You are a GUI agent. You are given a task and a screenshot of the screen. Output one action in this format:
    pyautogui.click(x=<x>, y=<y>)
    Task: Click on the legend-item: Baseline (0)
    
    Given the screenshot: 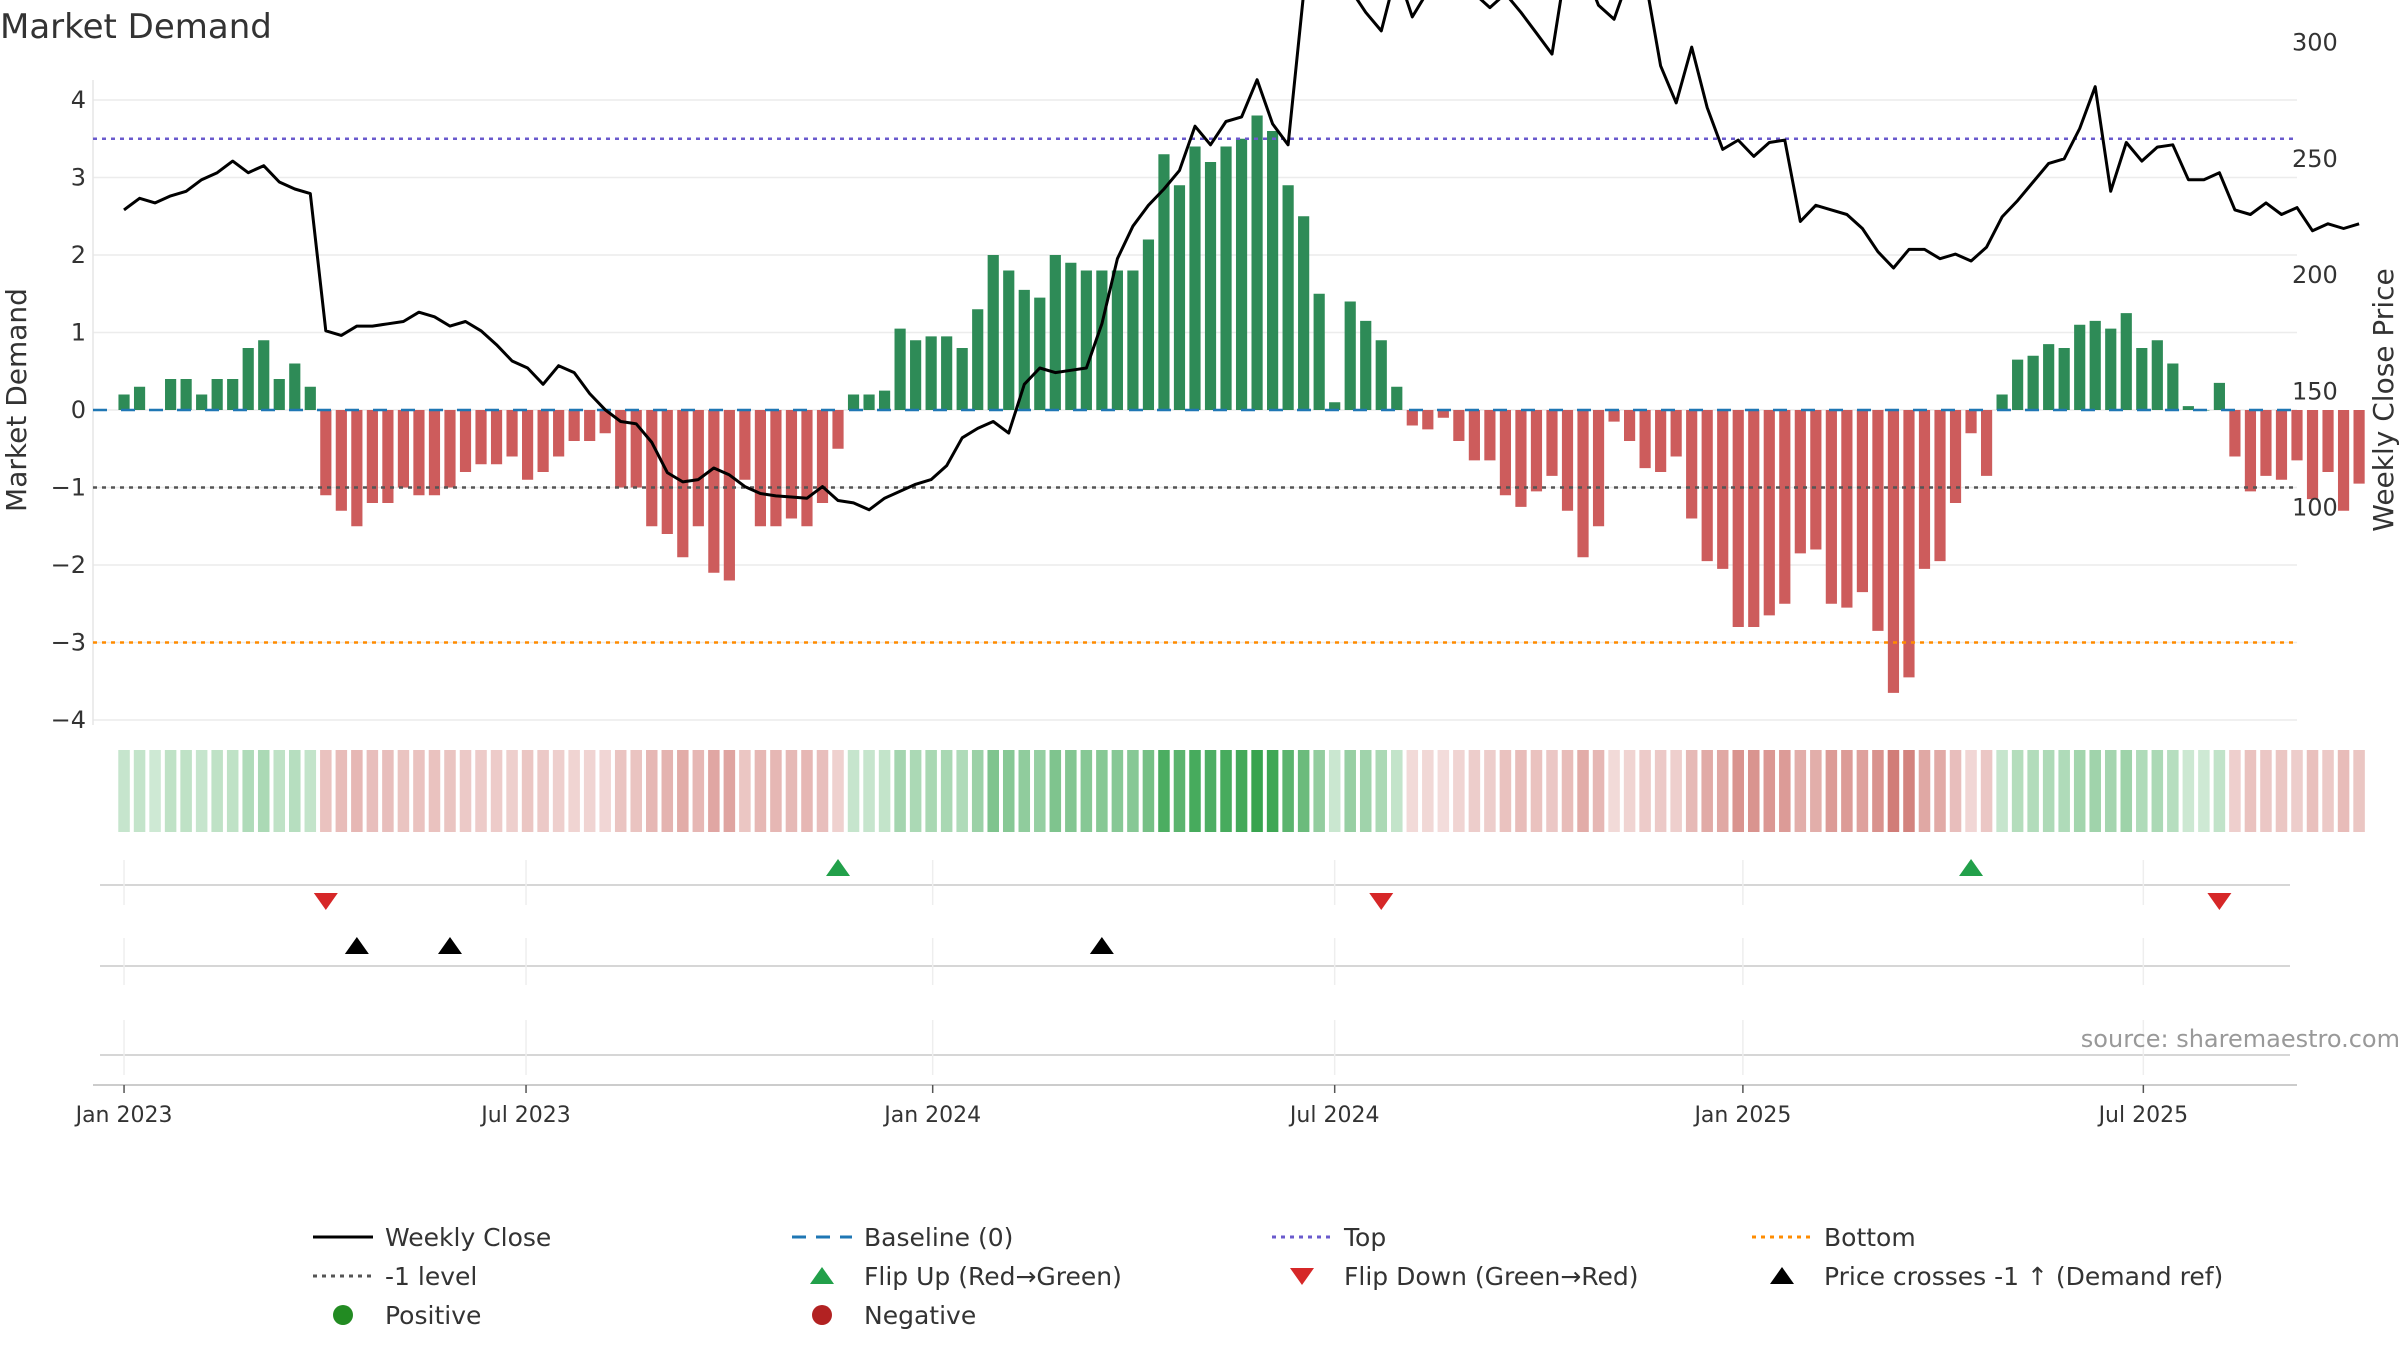 What is the action you would take?
    pyautogui.click(x=902, y=1237)
    